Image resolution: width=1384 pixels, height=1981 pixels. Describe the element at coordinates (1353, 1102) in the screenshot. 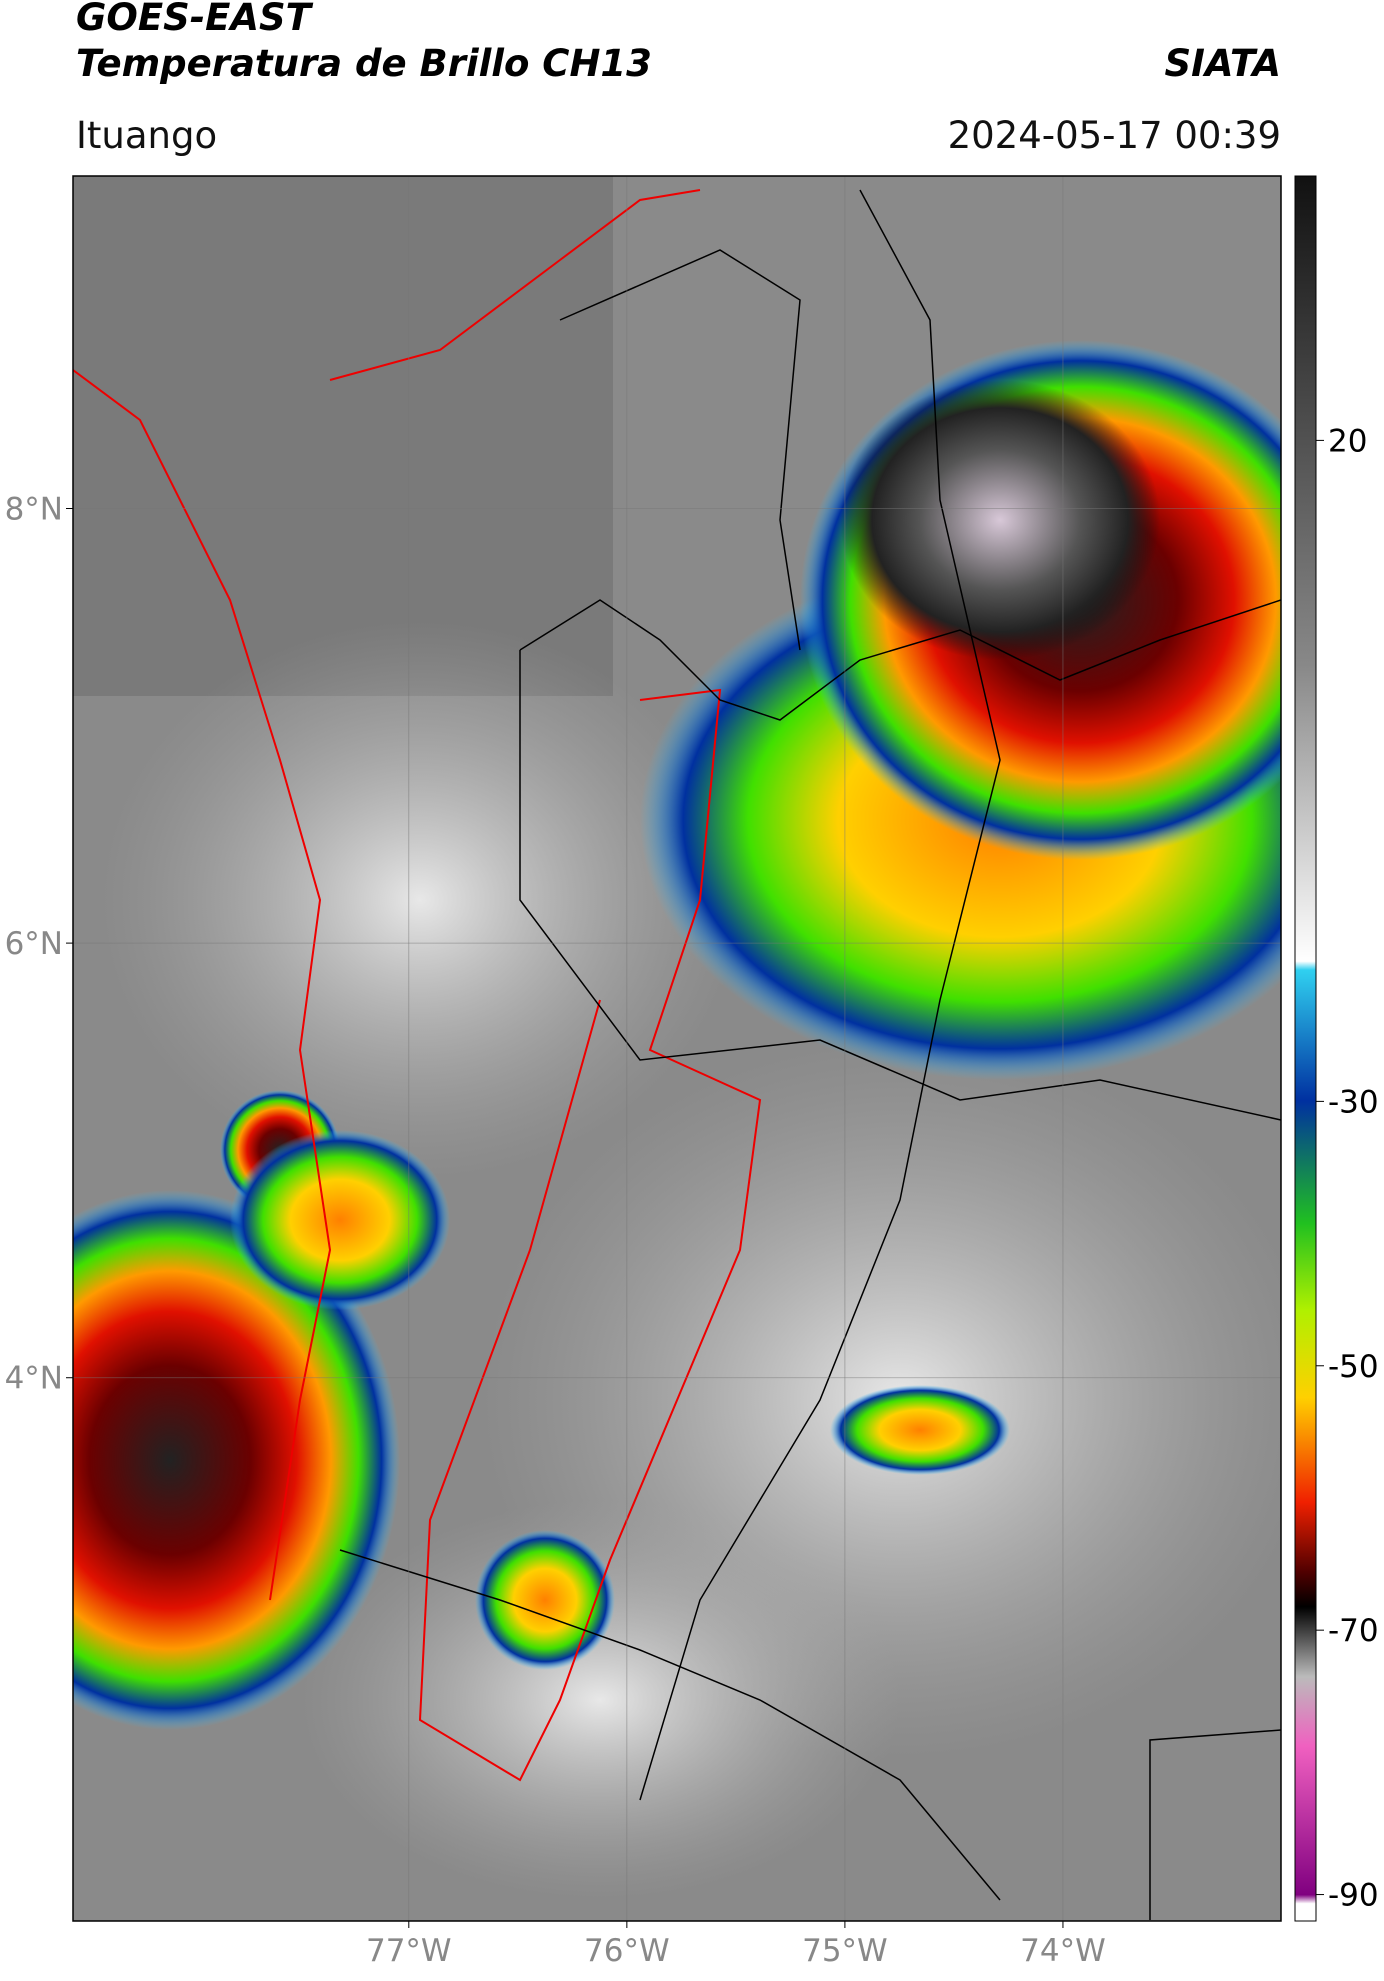

I see `colorbar-label: -30` at that location.